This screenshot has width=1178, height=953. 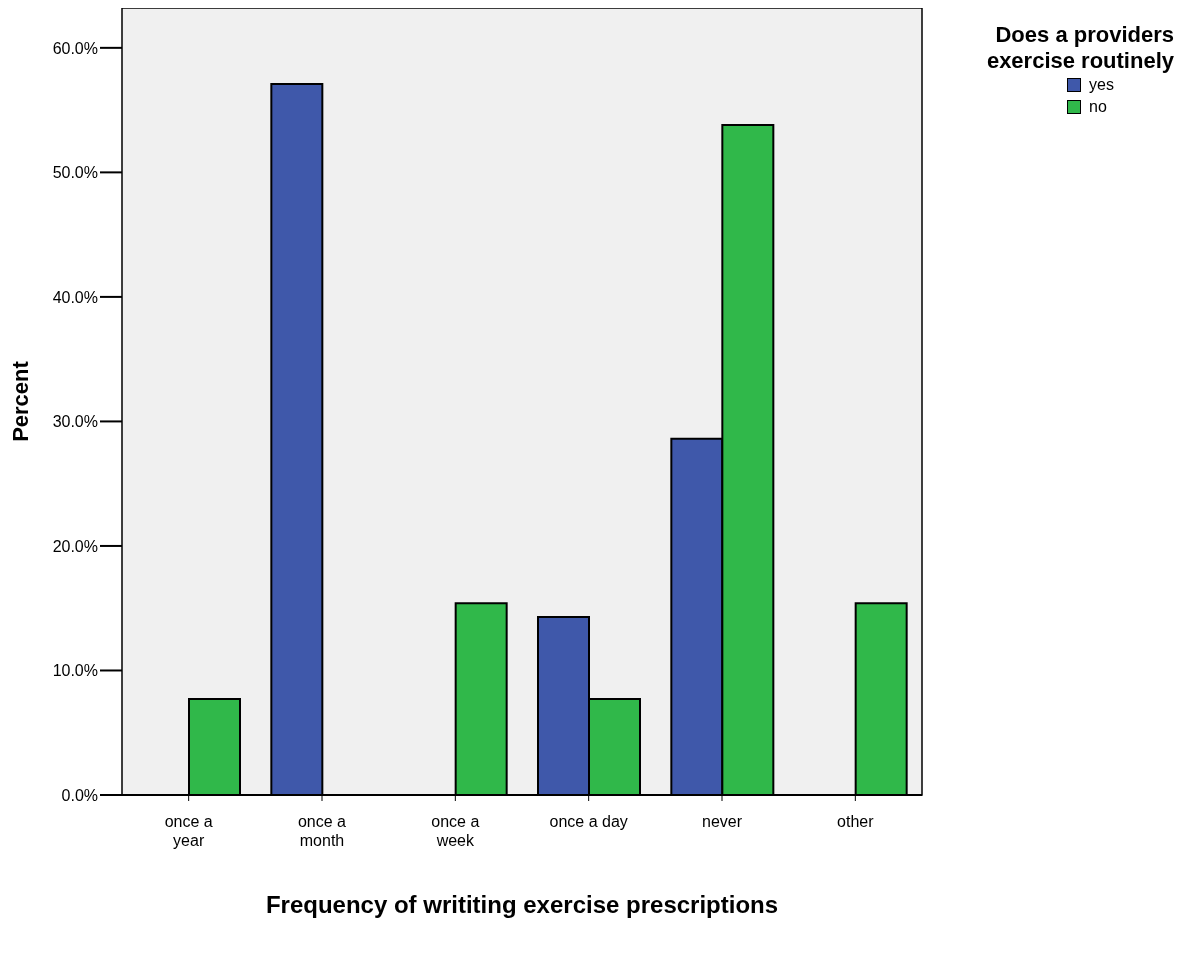 What do you see at coordinates (1098, 107) in the screenshot?
I see `legend-label: no` at bounding box center [1098, 107].